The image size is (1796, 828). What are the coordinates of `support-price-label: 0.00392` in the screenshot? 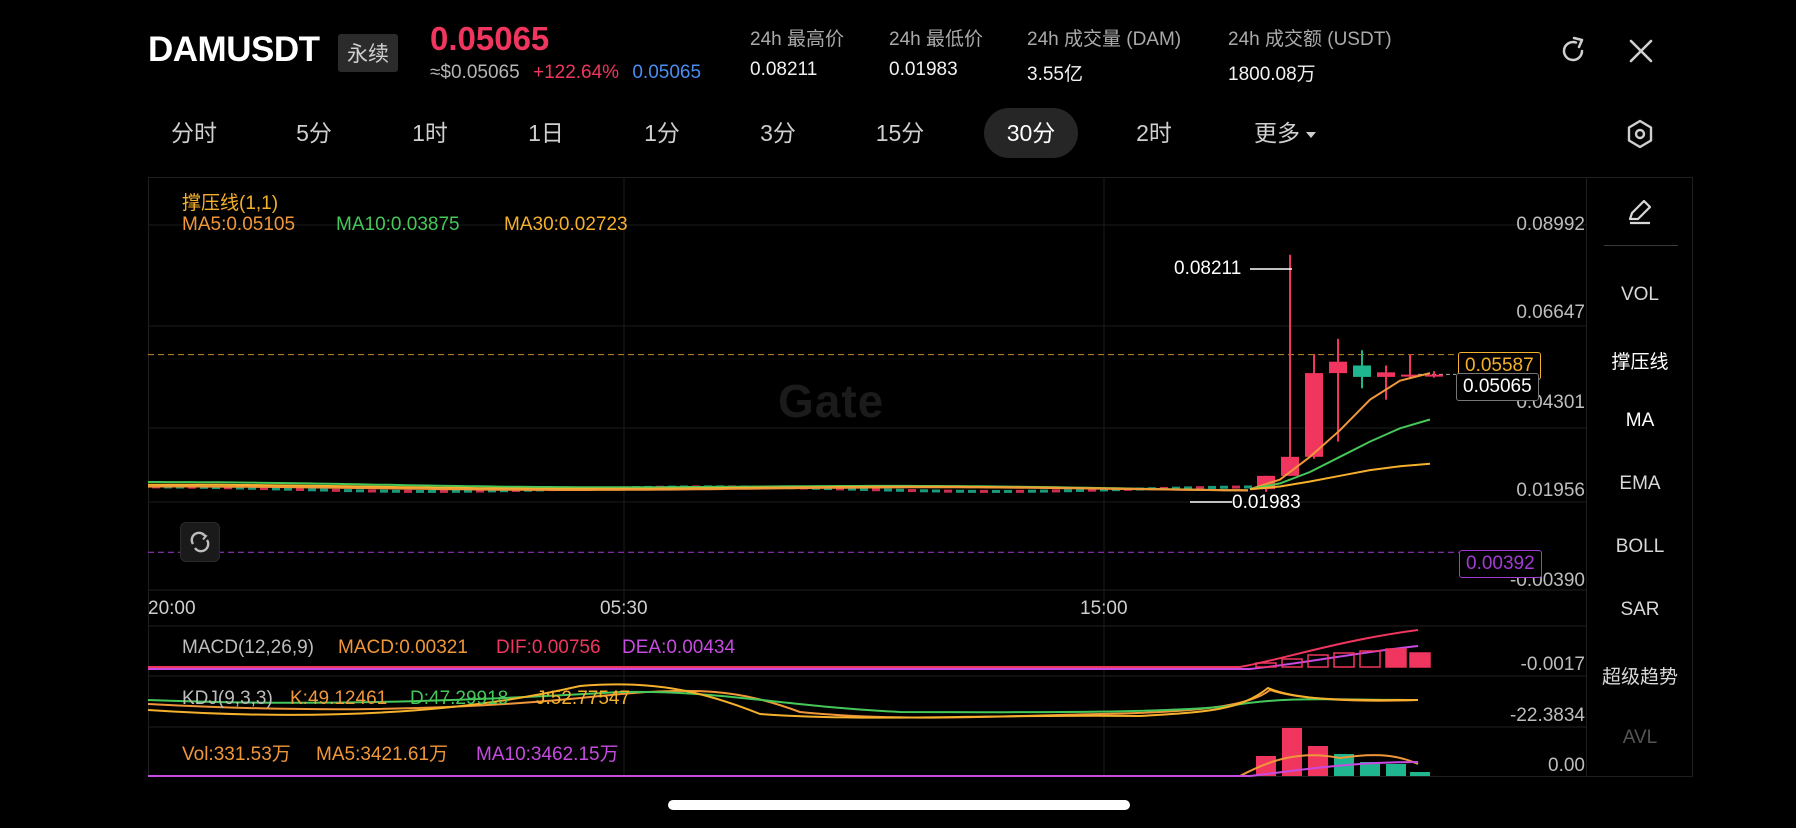 It's located at (1500, 564).